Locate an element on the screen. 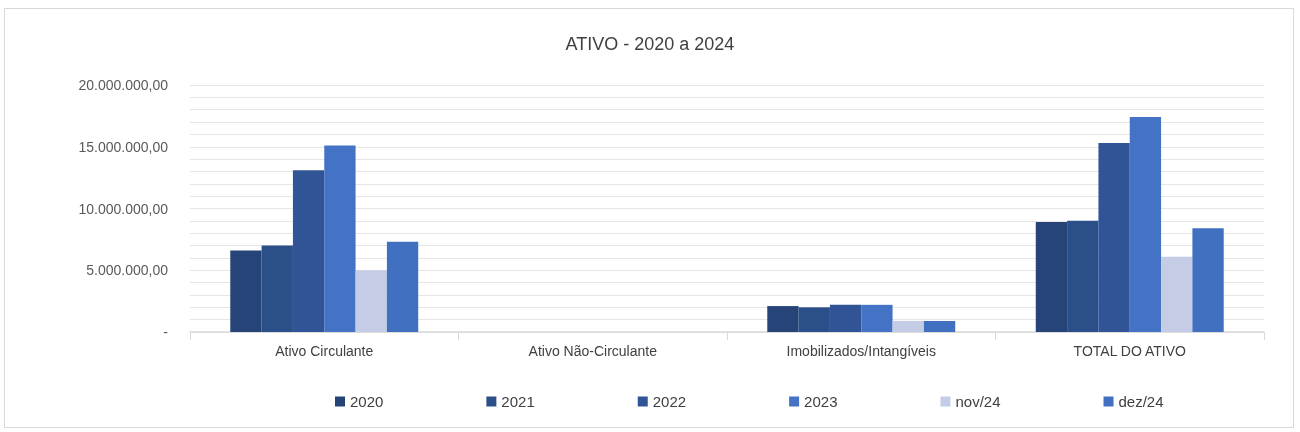 The width and height of the screenshot is (1300, 432). y-tick-label: 15.000.000,00 is located at coordinates (123, 146).